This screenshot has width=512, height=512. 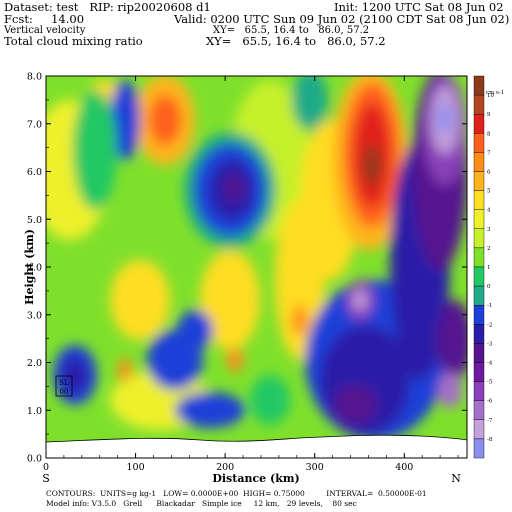 What do you see at coordinates (456, 478) in the screenshot?
I see `endpoint-label-north: N` at bounding box center [456, 478].